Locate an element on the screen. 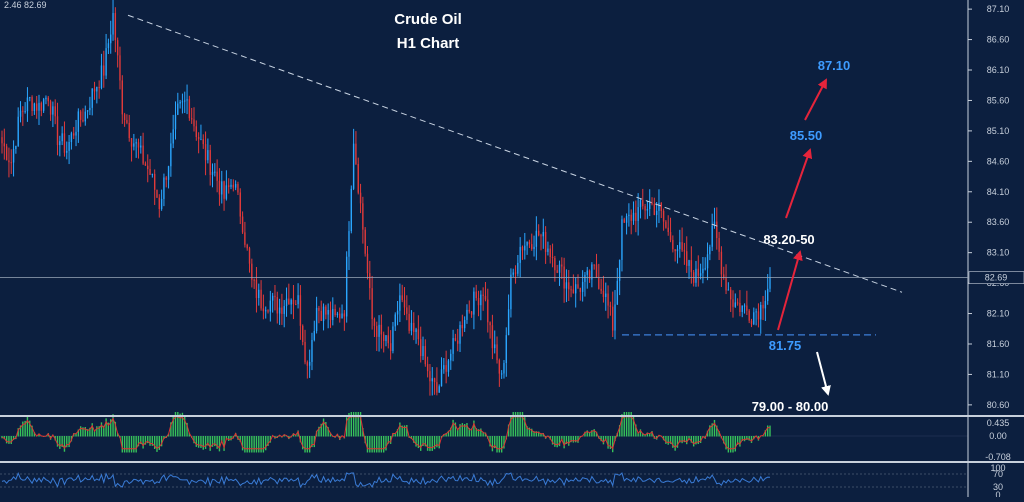 This screenshot has width=1024, height=502. resistance-label: 83.20-50 is located at coordinates (788, 239).